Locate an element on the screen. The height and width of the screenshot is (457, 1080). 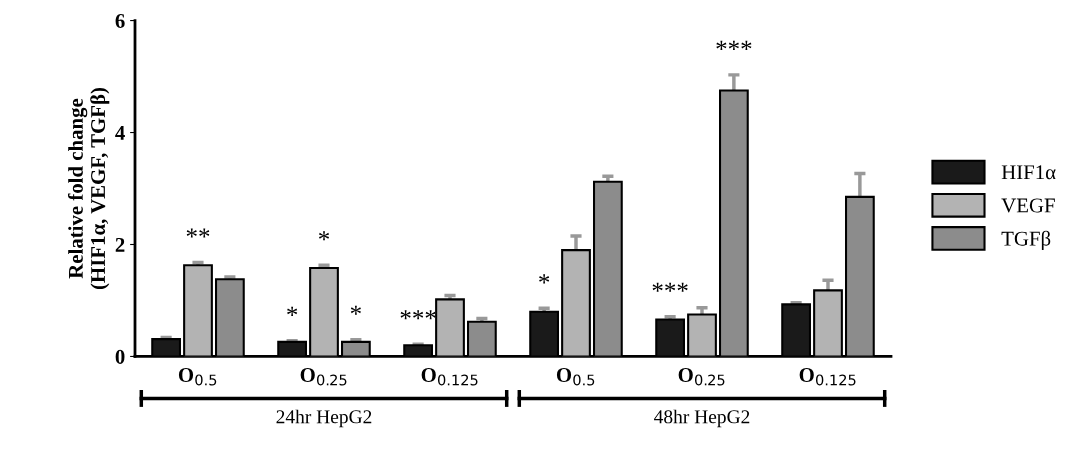
y-tick-label: 2 is located at coordinates (120, 244).